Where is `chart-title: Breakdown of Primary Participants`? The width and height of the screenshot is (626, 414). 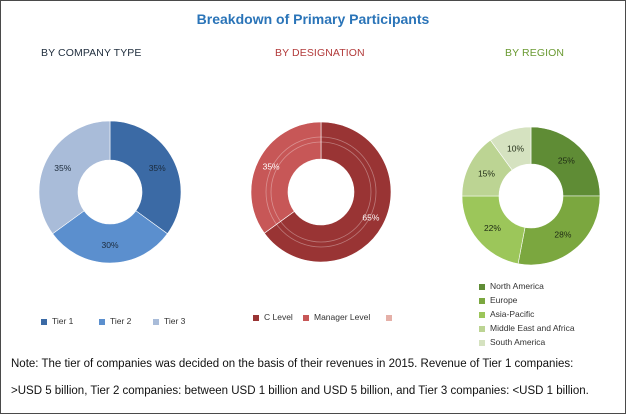 chart-title: Breakdown of Primary Participants is located at coordinates (313, 19).